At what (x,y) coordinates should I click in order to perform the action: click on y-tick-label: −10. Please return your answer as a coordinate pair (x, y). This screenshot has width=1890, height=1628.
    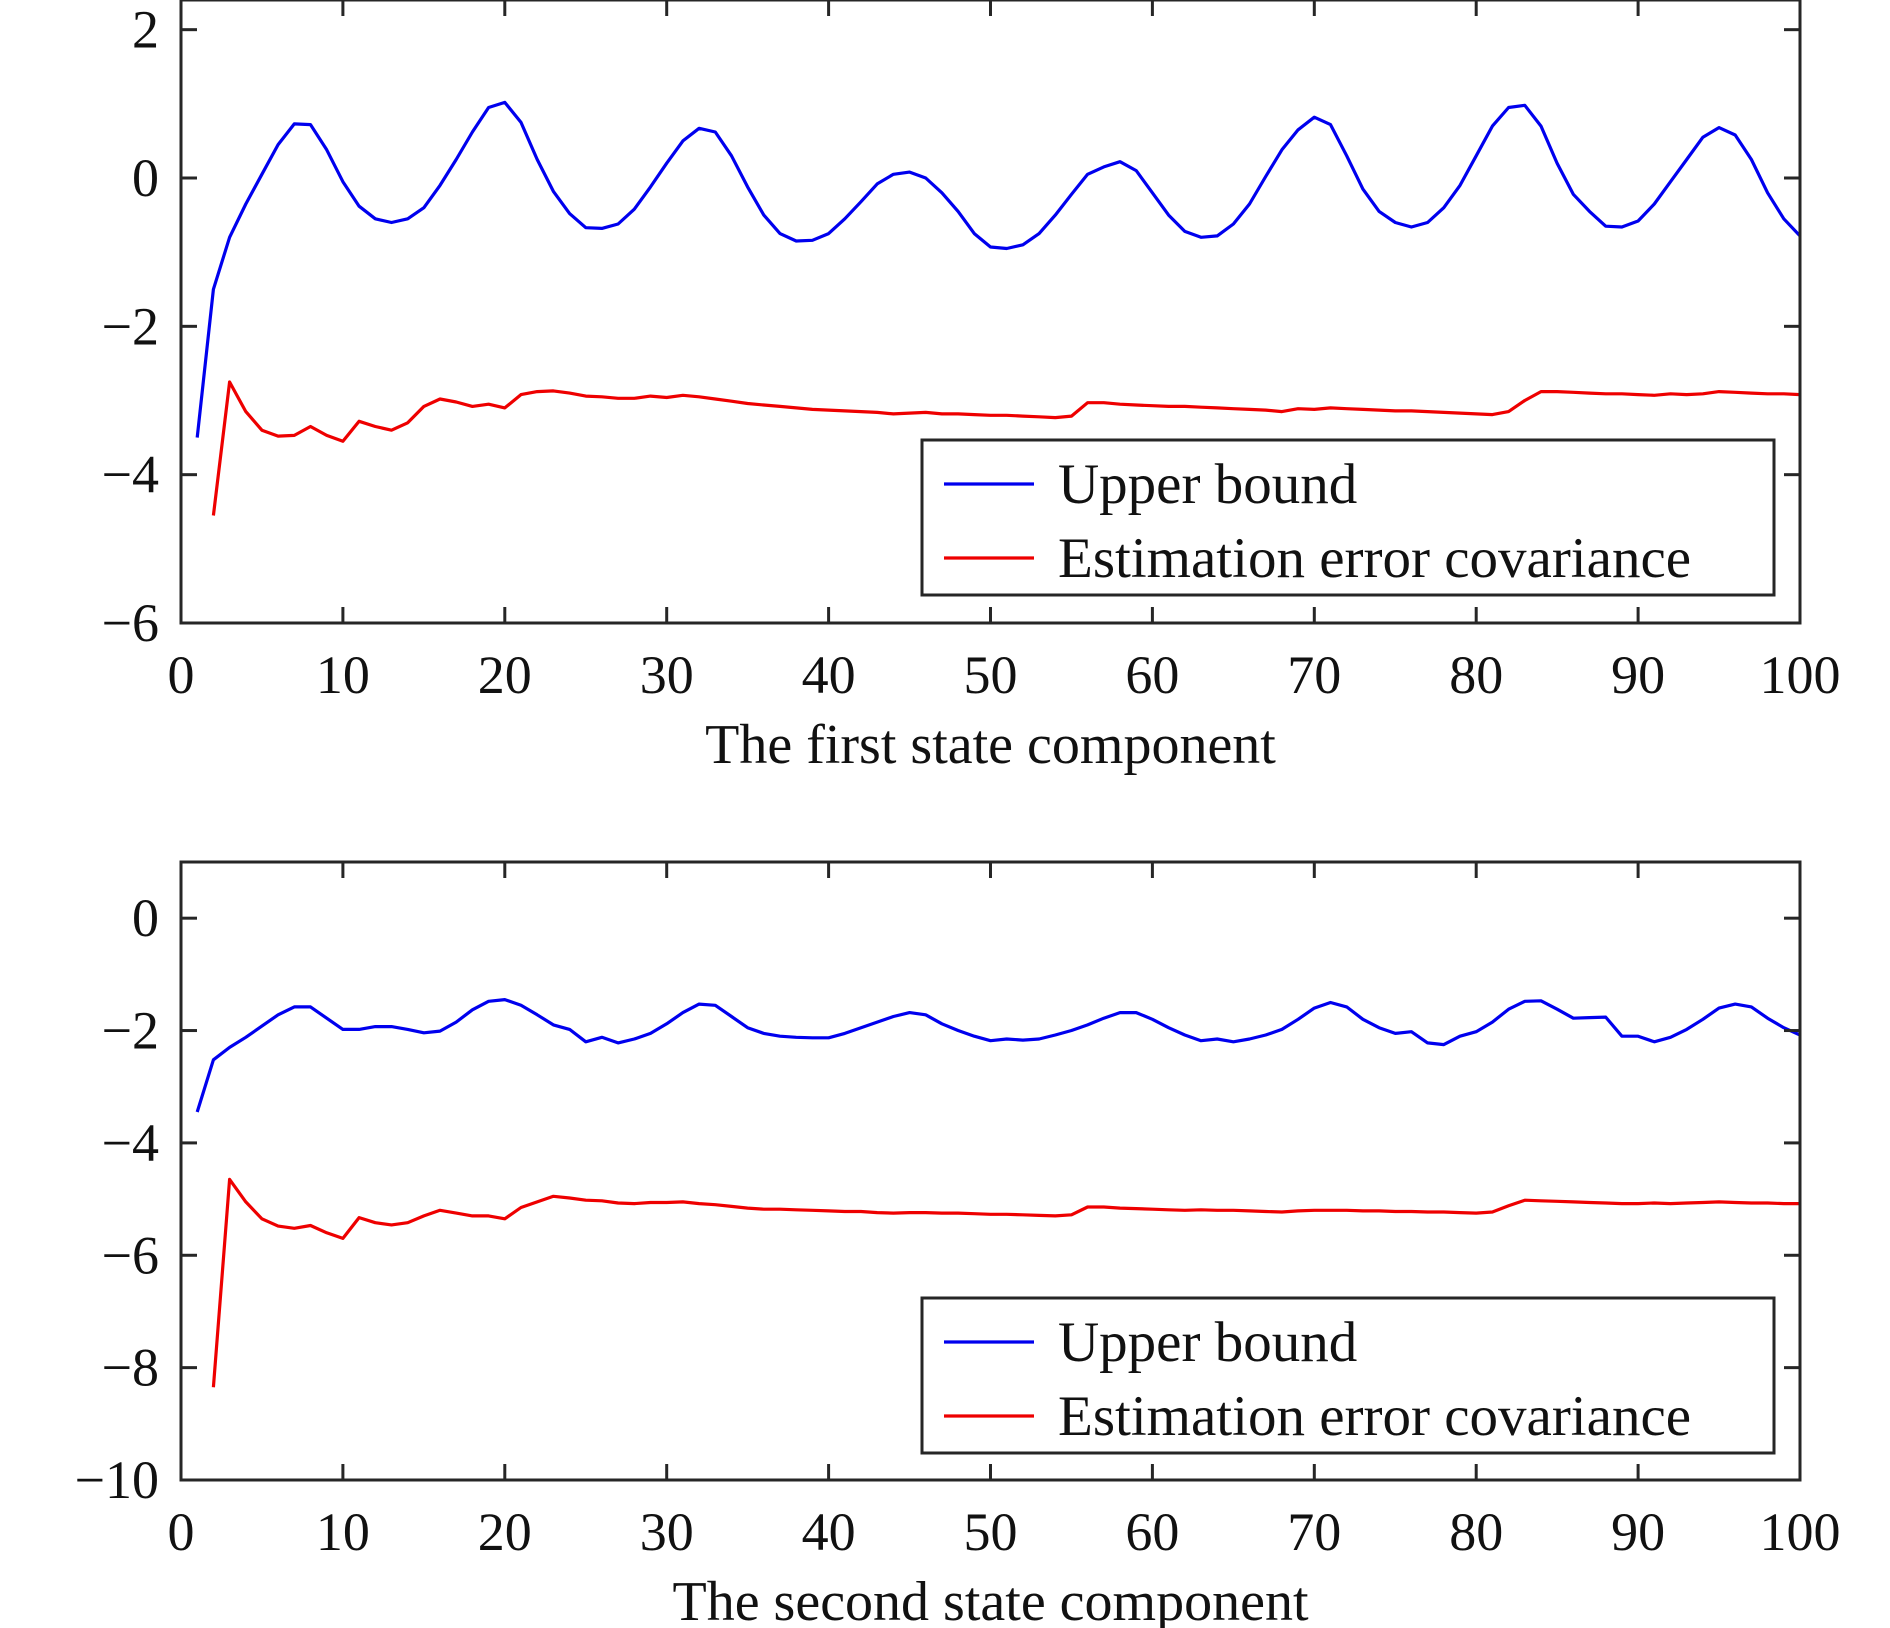
    Looking at the image, I should click on (117, 1480).